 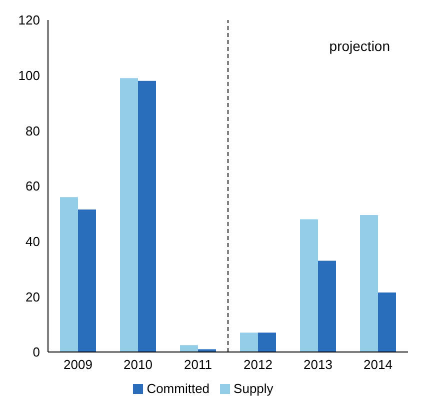 I want to click on y-tick-label: 120, so click(x=29, y=20).